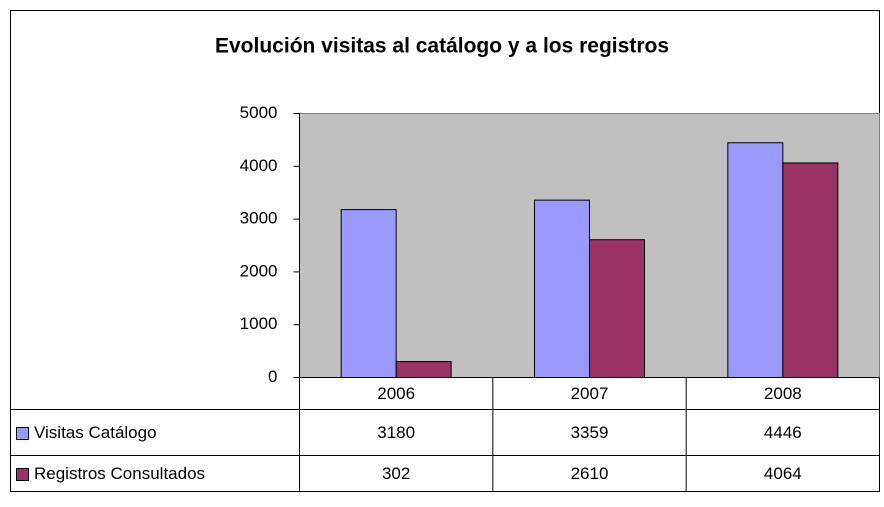 The width and height of the screenshot is (884, 507). I want to click on x-tick-label: 2008, so click(783, 393).